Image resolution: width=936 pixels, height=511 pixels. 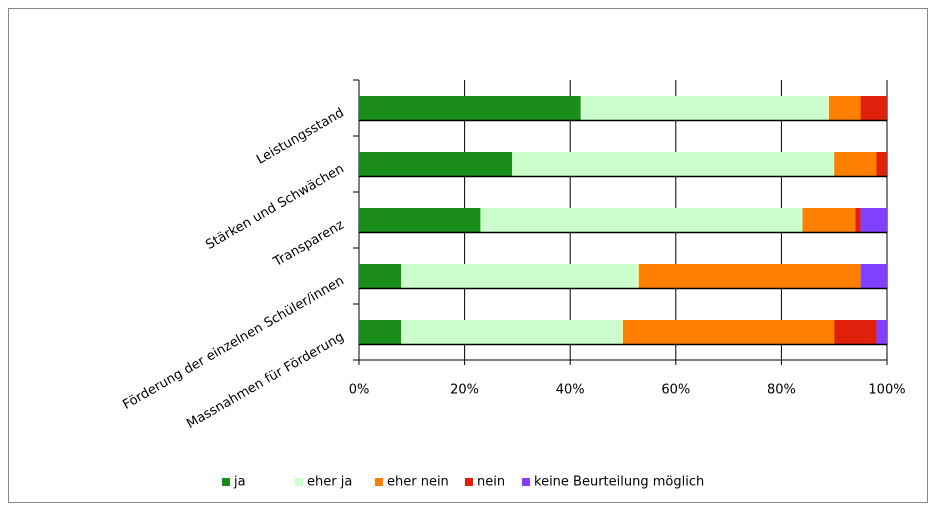 I want to click on legend-label: nein, so click(x=491, y=482).